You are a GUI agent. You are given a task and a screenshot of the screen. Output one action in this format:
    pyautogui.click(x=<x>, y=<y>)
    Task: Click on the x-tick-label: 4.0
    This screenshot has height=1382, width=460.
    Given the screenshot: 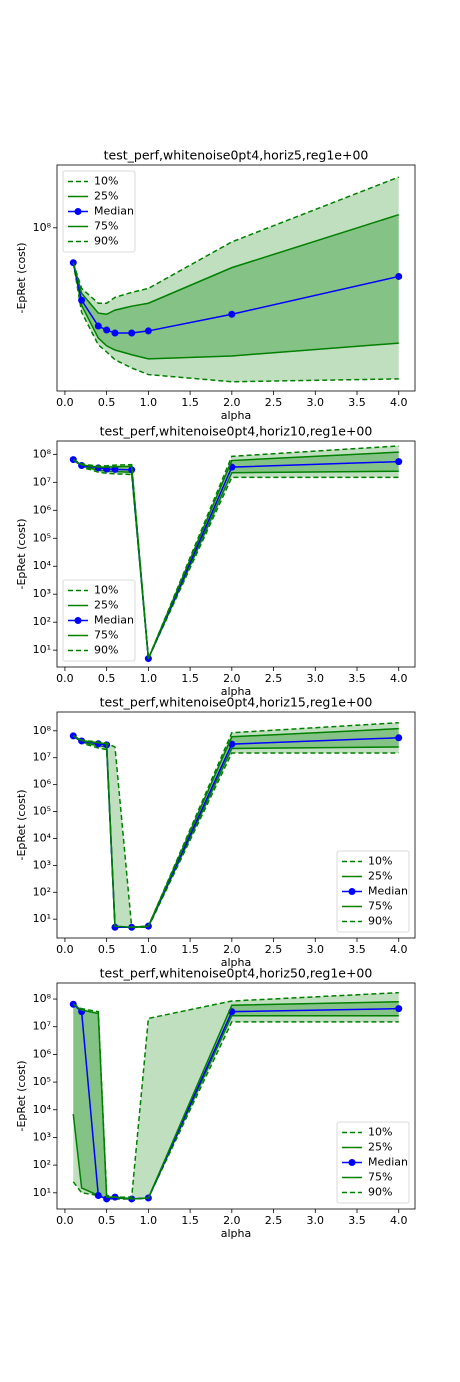 What is the action you would take?
    pyautogui.click(x=399, y=402)
    